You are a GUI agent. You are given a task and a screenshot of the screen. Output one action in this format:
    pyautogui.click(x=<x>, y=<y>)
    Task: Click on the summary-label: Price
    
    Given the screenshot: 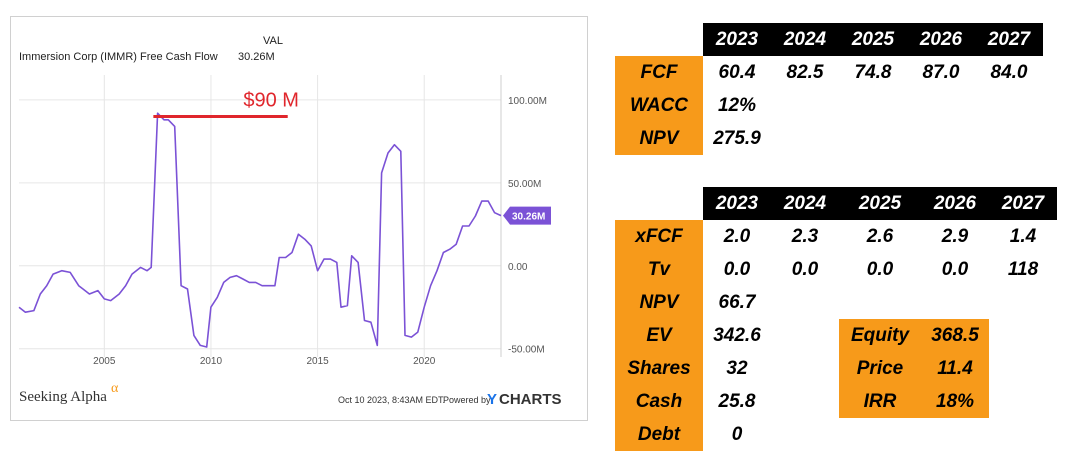 What is the action you would take?
    pyautogui.click(x=880, y=368)
    